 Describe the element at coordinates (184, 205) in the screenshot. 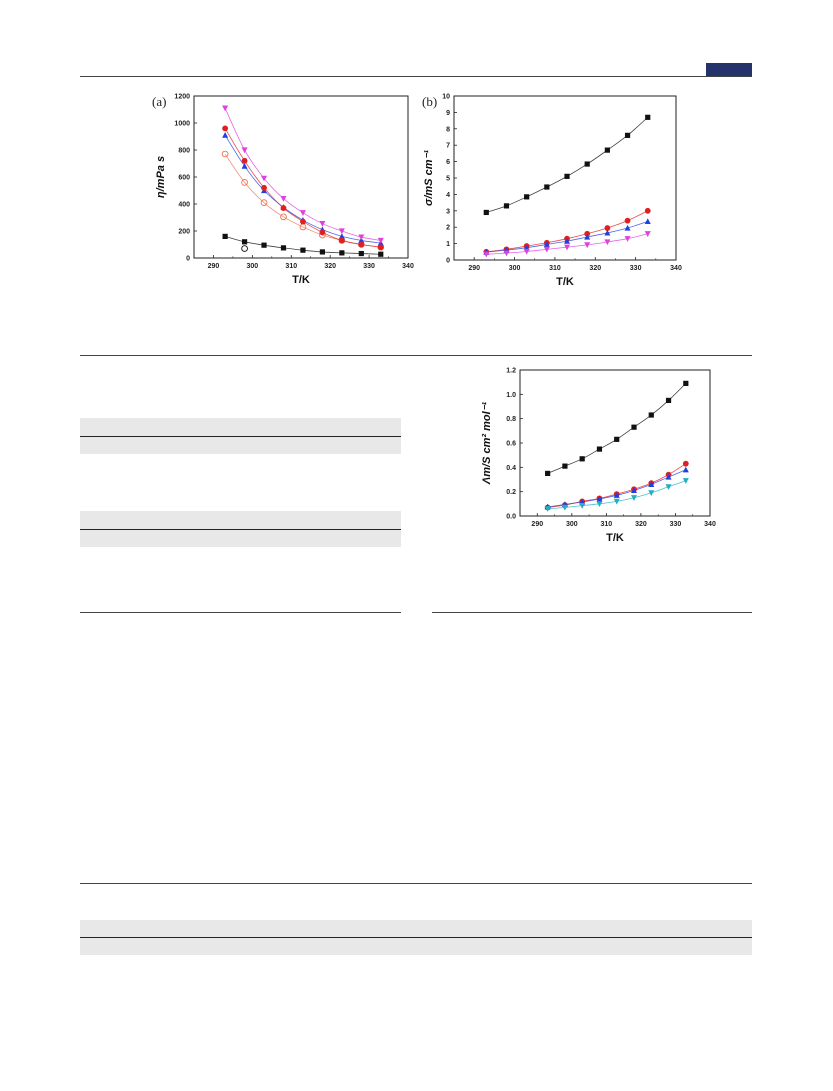

I see `y-tick-label: 400` at that location.